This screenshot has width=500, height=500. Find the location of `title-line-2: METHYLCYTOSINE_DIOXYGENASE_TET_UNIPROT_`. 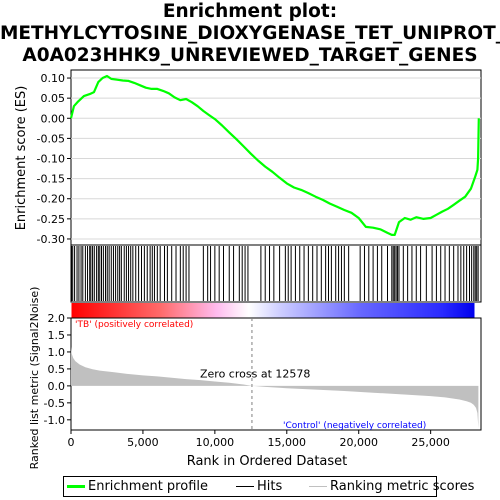

title-line-2: METHYLCYTOSINE_DIOXYGENASE_TET_UNIPROT_ is located at coordinates (250, 33).